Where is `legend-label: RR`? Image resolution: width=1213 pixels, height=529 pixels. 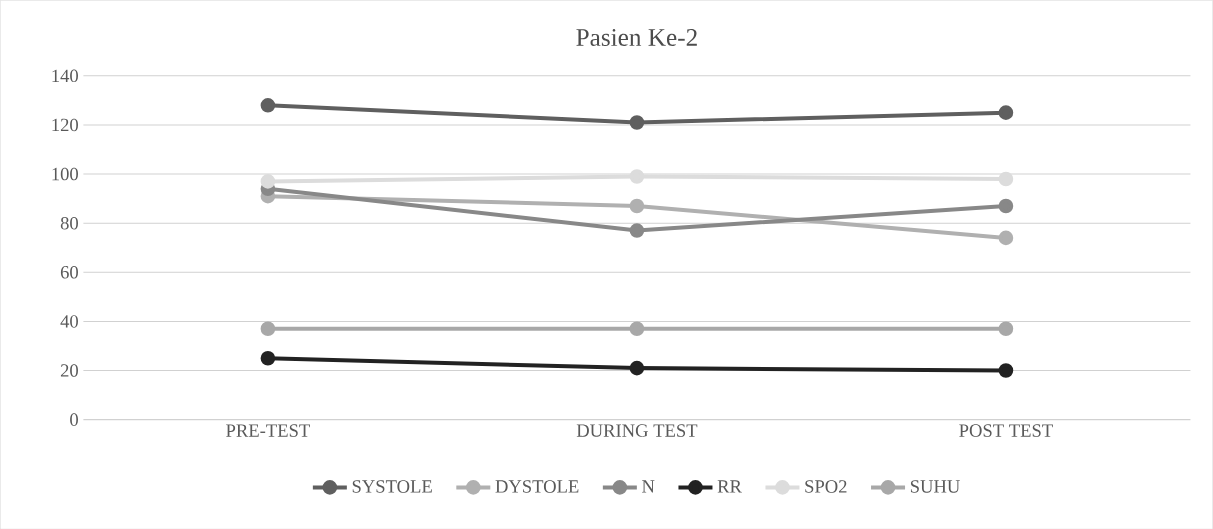 legend-label: RR is located at coordinates (729, 486).